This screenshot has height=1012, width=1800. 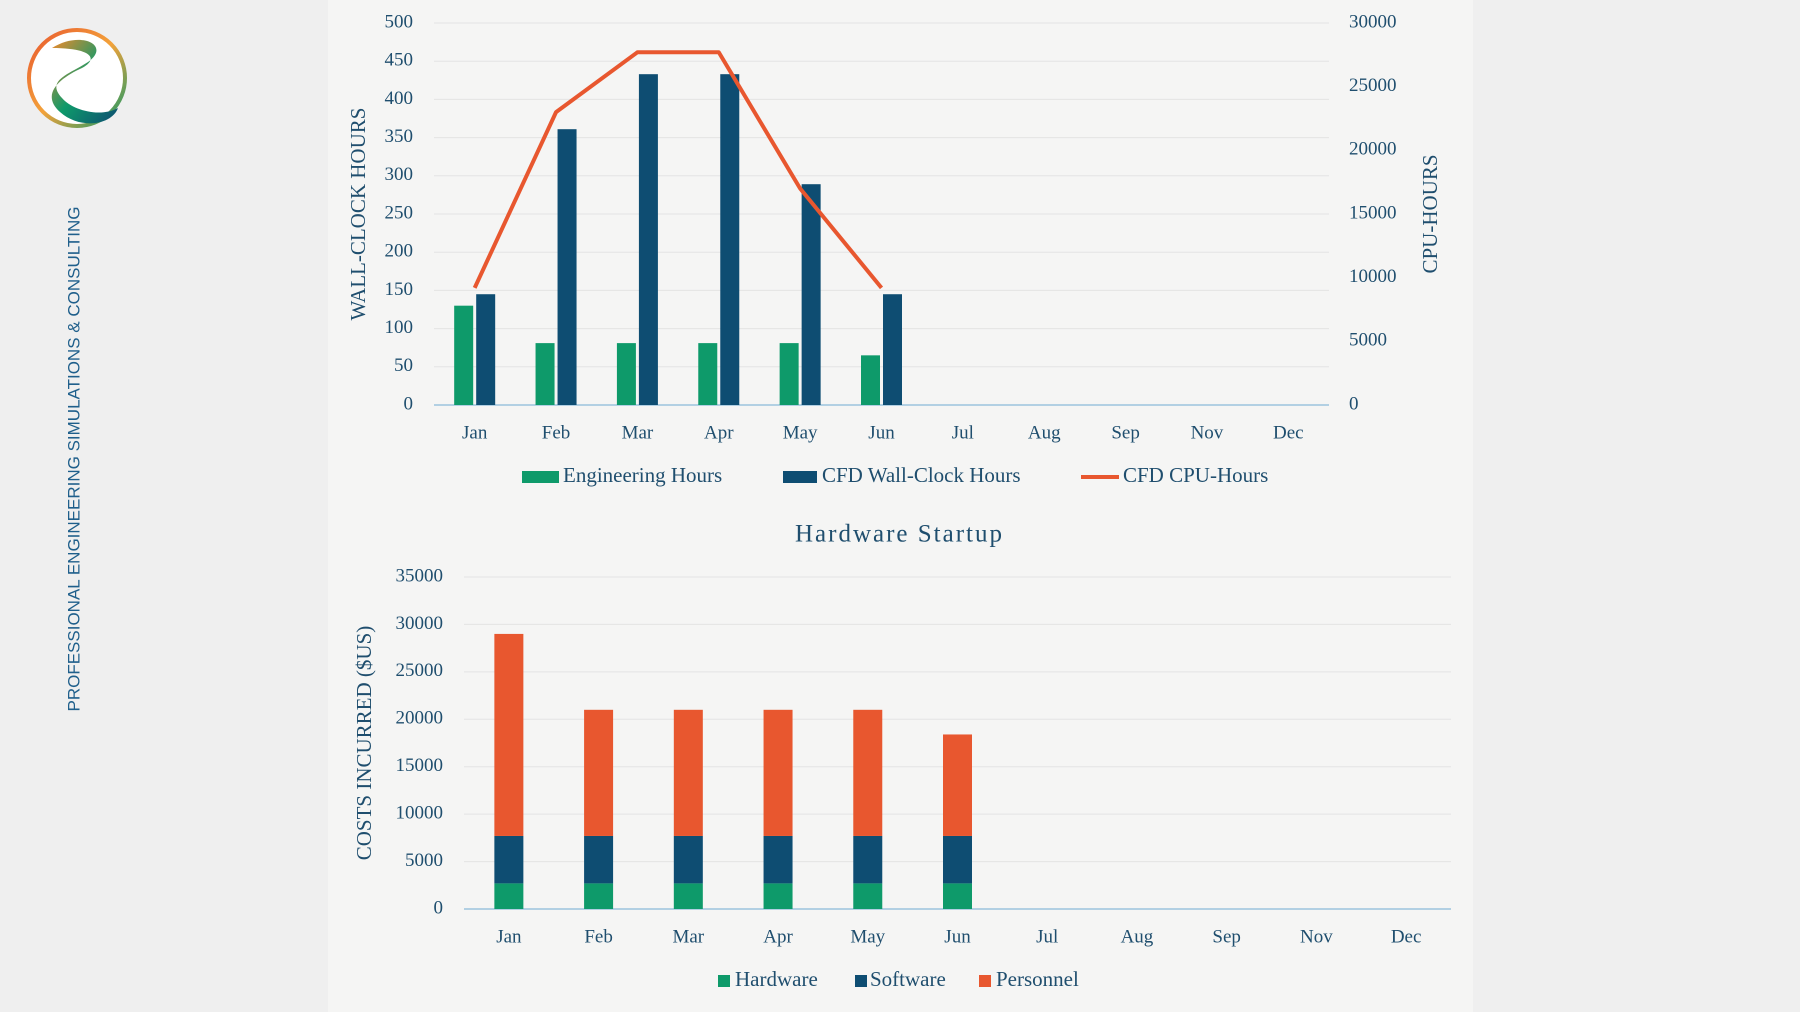 I want to click on y-tick-label: 100, so click(x=399, y=327).